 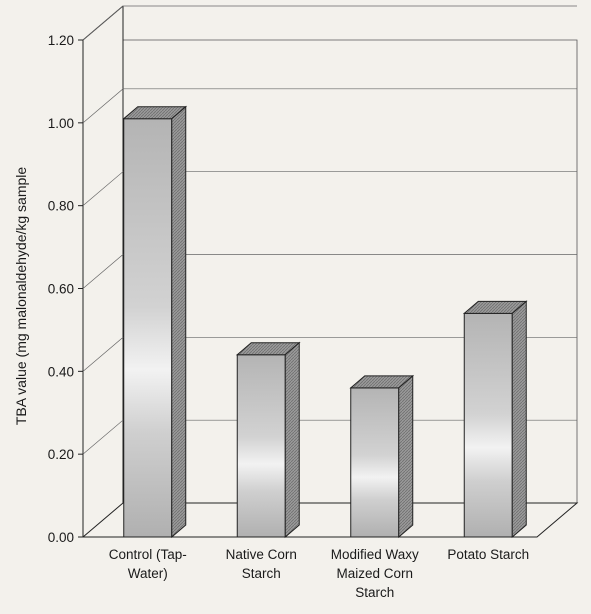 What do you see at coordinates (375, 554) in the screenshot?
I see `x-category-label-line: Modified Waxy` at bounding box center [375, 554].